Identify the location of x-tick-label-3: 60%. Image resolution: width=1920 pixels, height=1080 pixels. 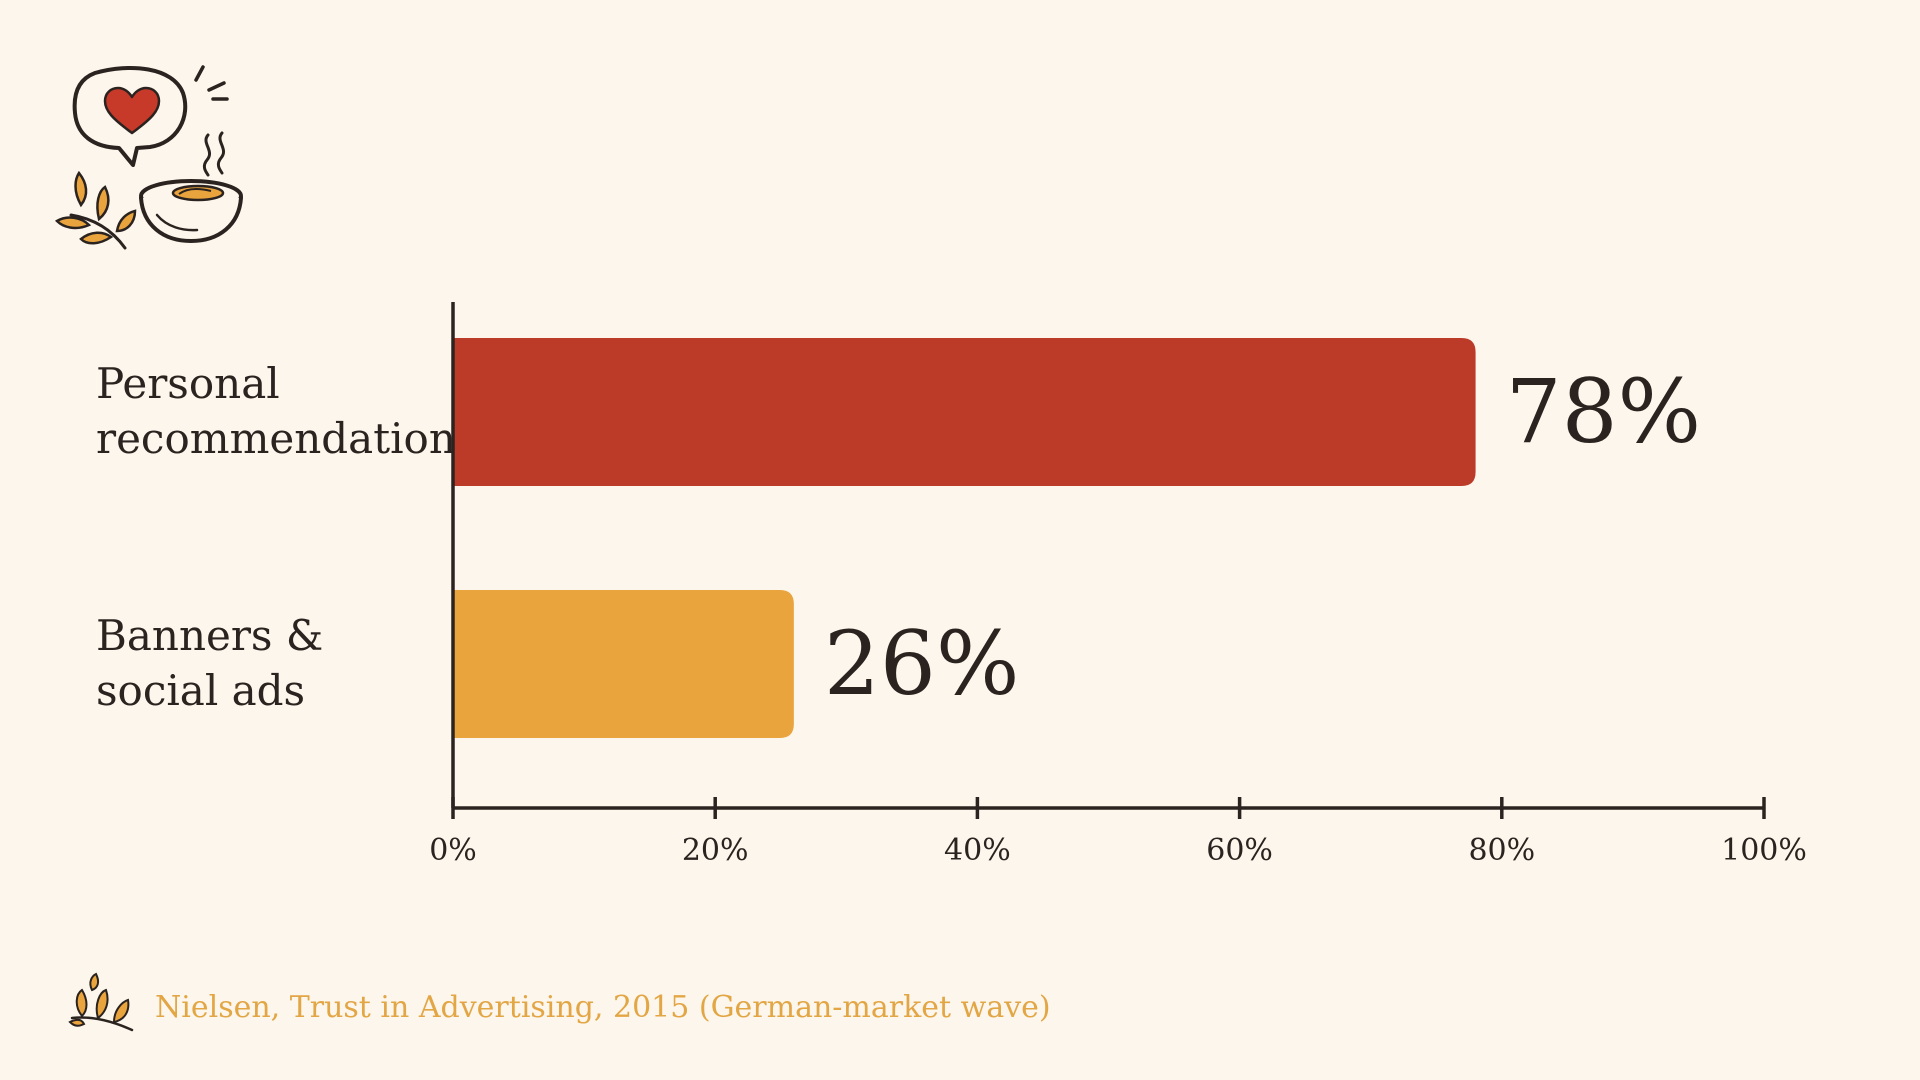
(1239, 850).